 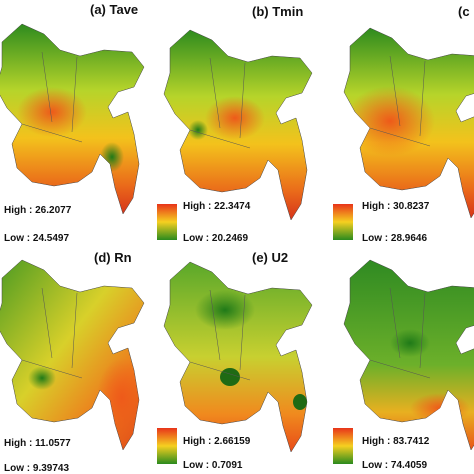 What do you see at coordinates (270, 257) in the screenshot?
I see `panel-title: (e) U2` at bounding box center [270, 257].